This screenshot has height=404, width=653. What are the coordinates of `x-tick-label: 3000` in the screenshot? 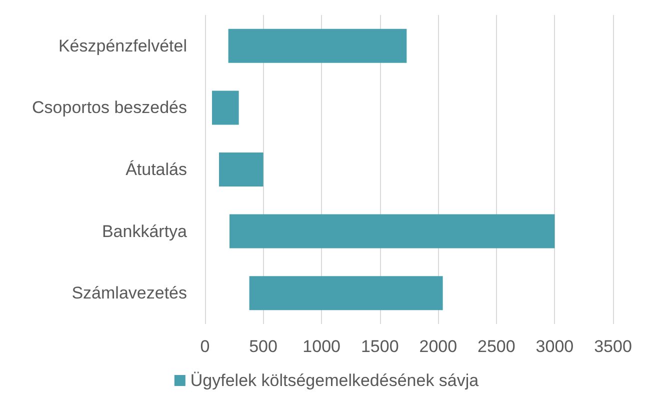 It's located at (555, 346).